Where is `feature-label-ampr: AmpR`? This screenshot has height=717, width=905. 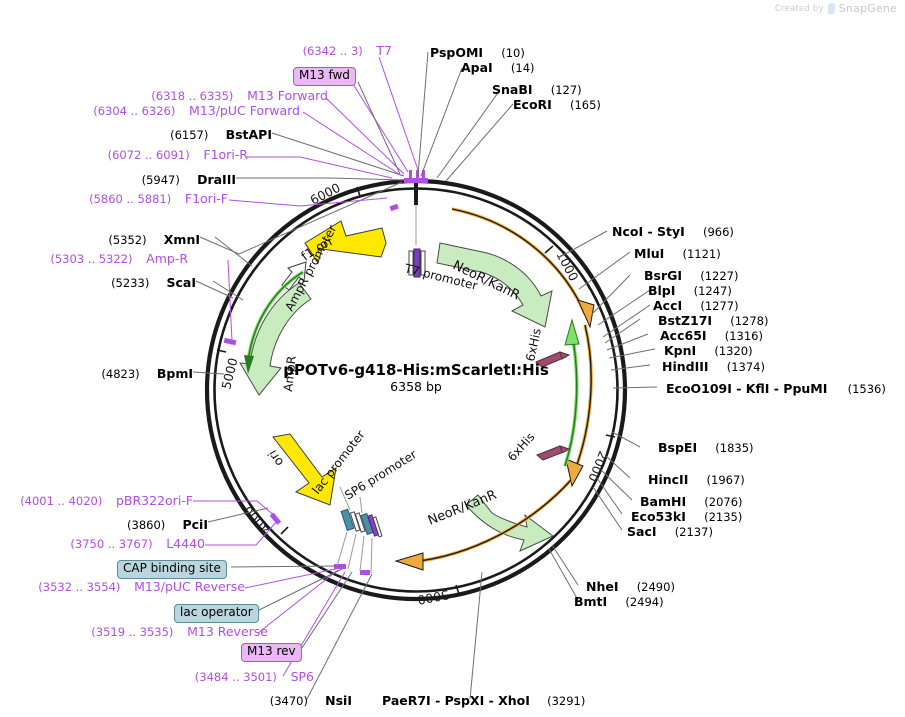
feature-label-ampr: AmpR is located at coordinates (290, 373).